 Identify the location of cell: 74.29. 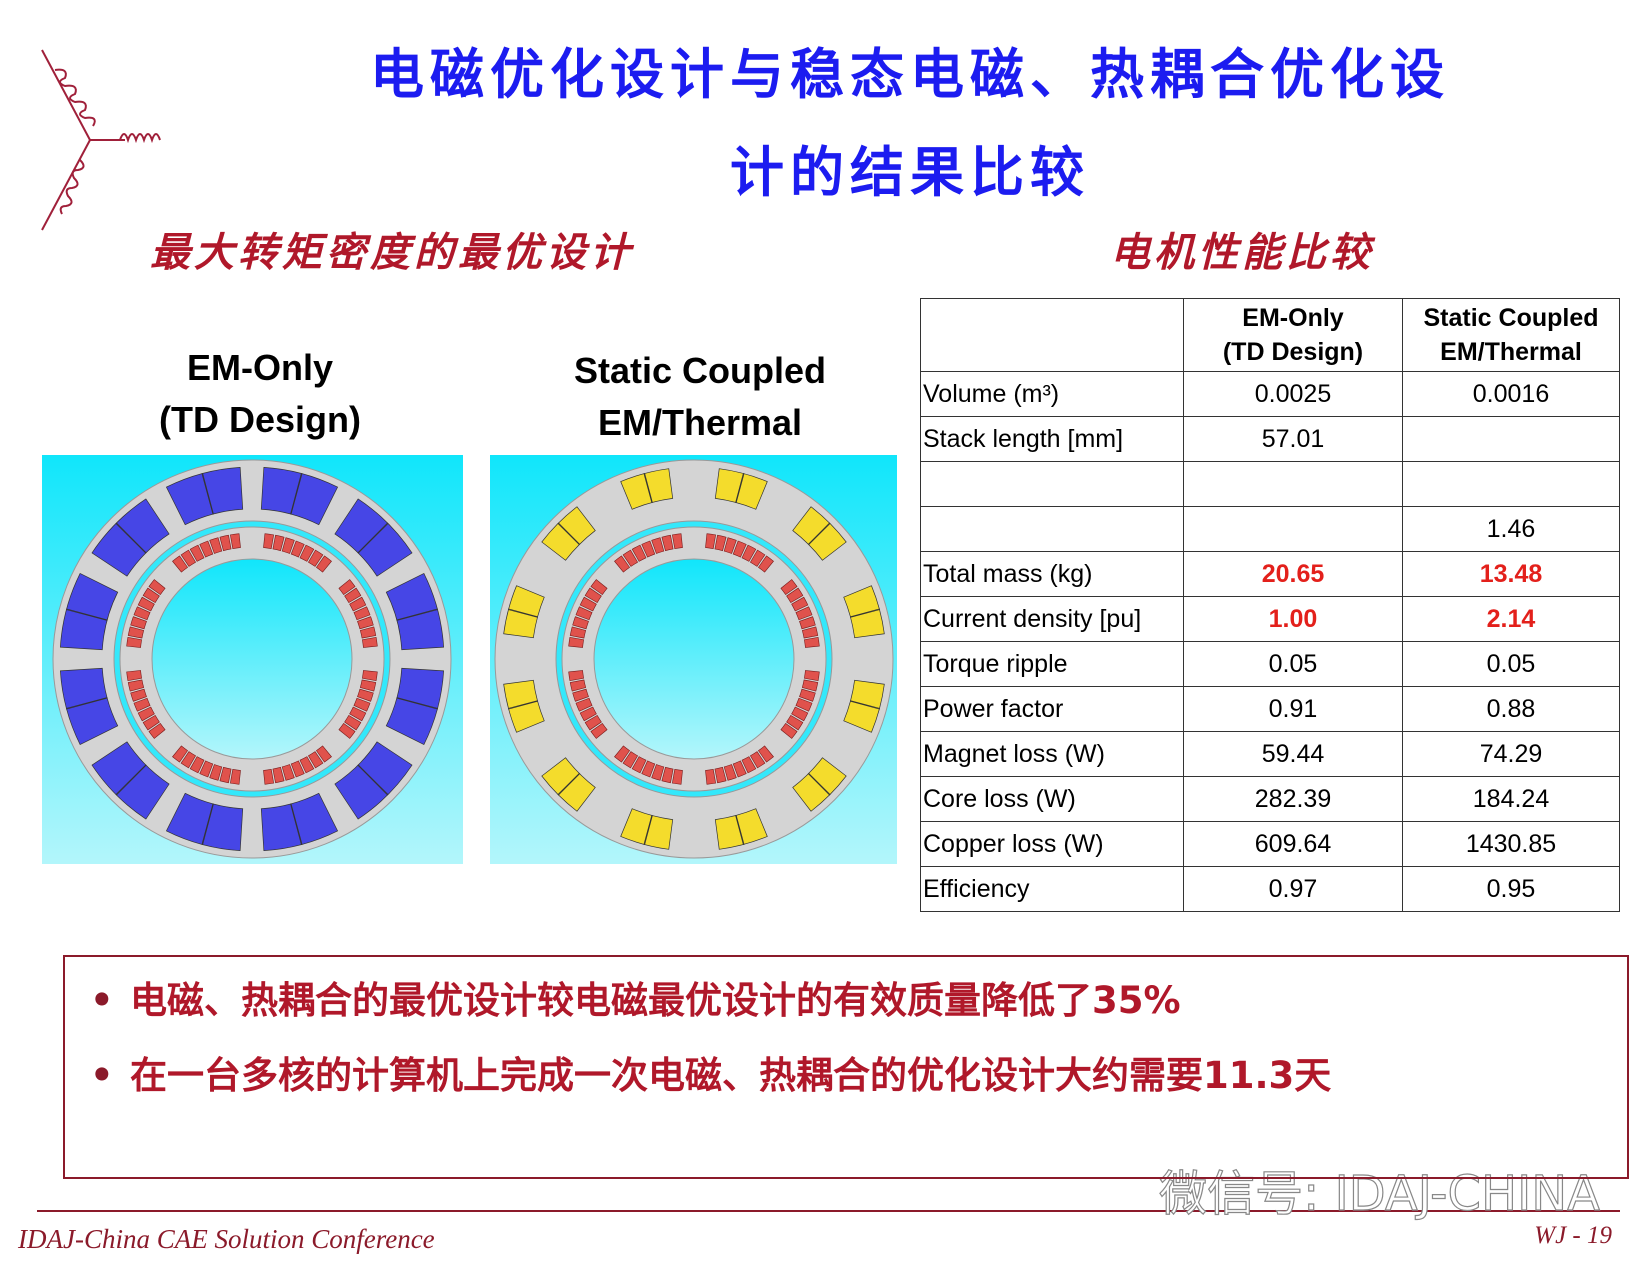
(1511, 754).